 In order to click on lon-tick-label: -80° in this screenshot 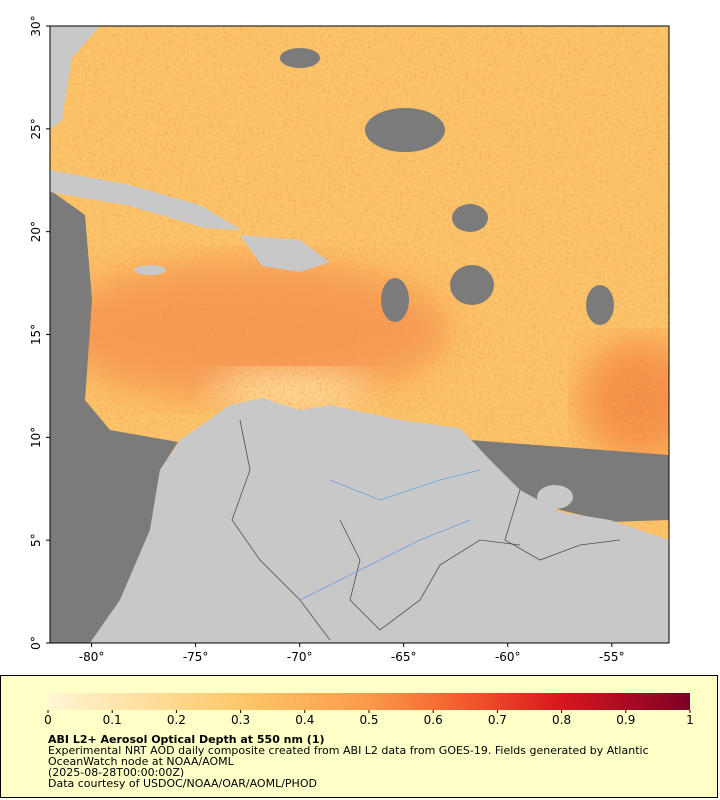, I will do `click(92, 657)`.